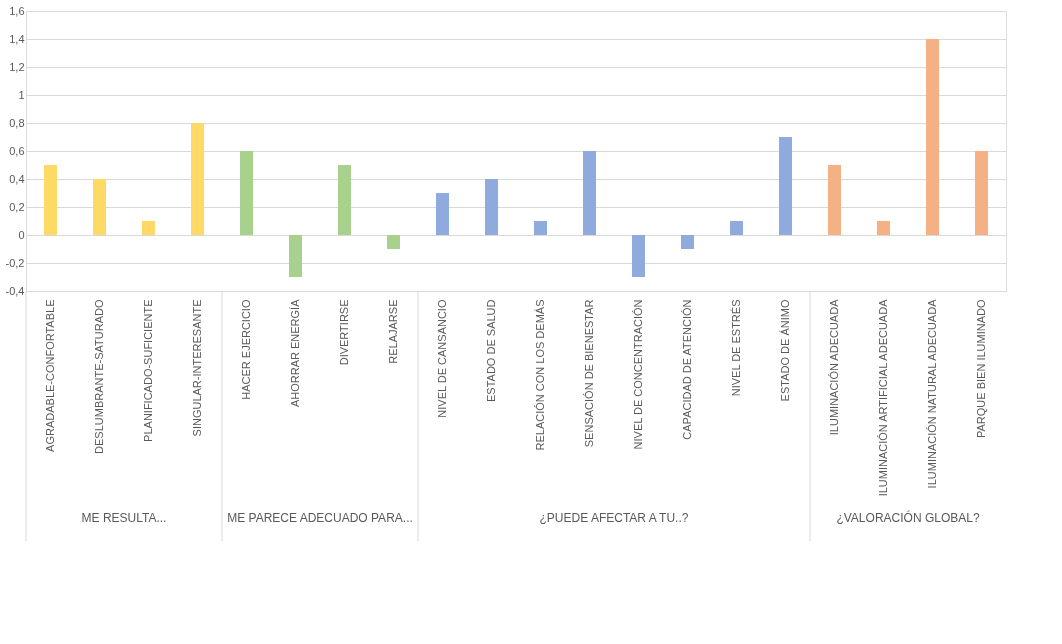  Describe the element at coordinates (17, 38) in the screenshot. I see `y-tick-label: 1,4` at that location.